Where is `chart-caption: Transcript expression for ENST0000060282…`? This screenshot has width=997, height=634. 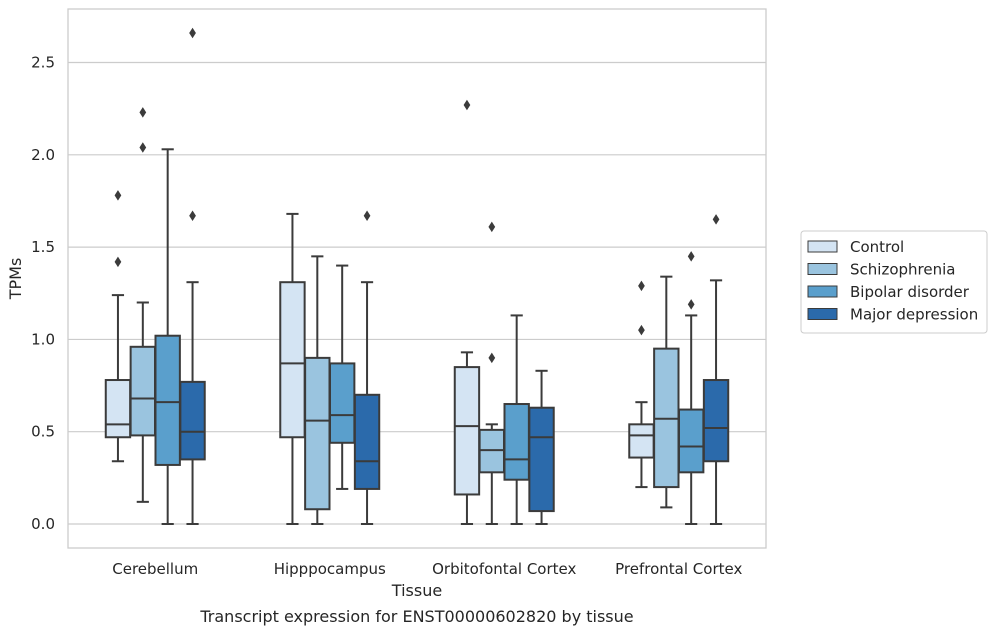 chart-caption: Transcript expression for ENST0000060282… is located at coordinates (416, 616).